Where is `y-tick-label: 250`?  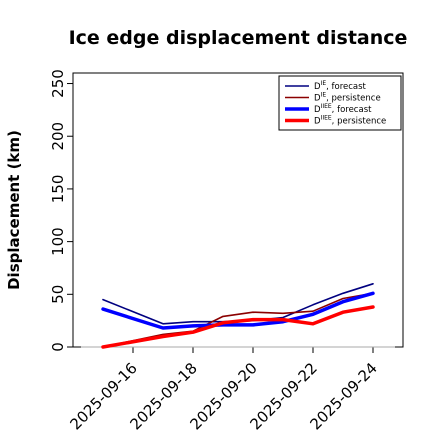 y-tick-label: 250 is located at coordinates (58, 83).